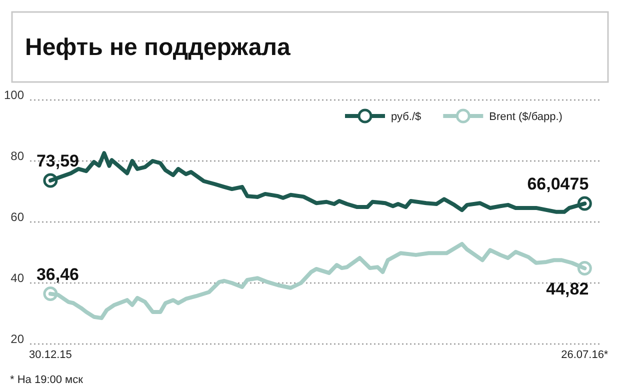  I want to click on annotation: 36,46, so click(57, 274).